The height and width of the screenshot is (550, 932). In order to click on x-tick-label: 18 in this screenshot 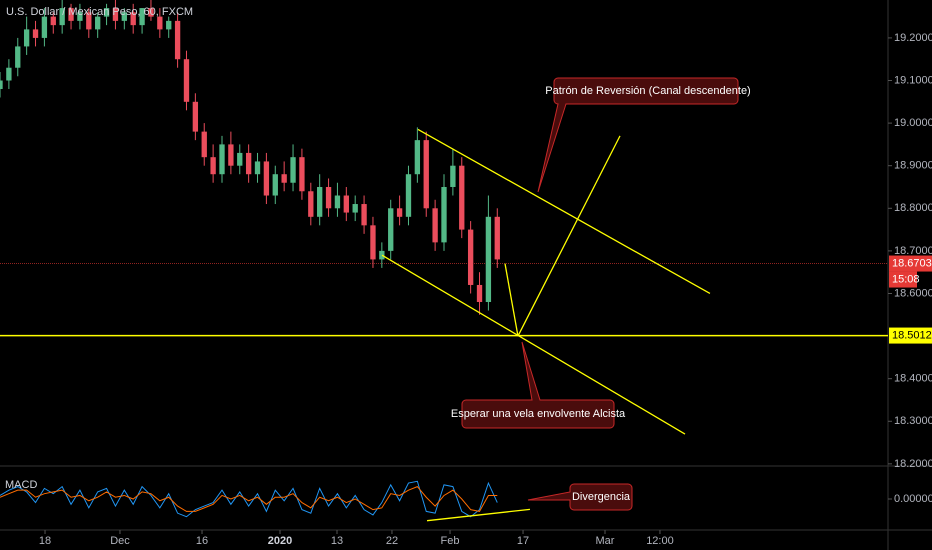, I will do `click(45, 541)`.